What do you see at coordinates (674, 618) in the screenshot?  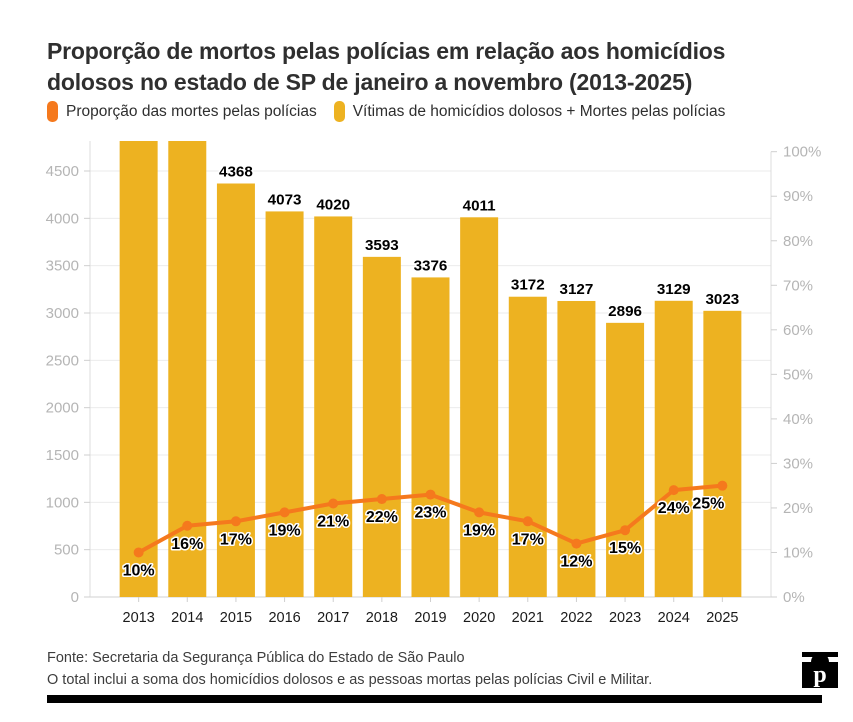 I see `x-tick-label: 2024` at bounding box center [674, 618].